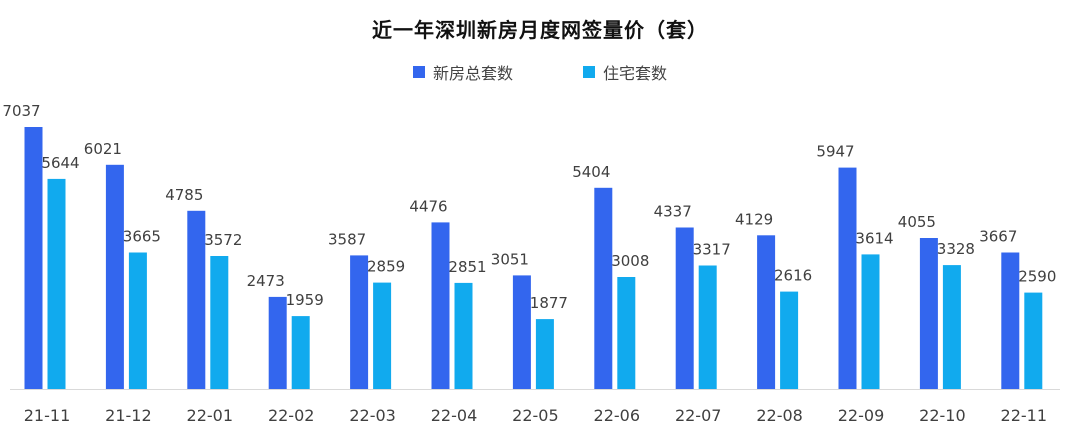  Describe the element at coordinates (712, 250) in the screenshot. I see `data-label-22-07-series-2: 3317` at that location.